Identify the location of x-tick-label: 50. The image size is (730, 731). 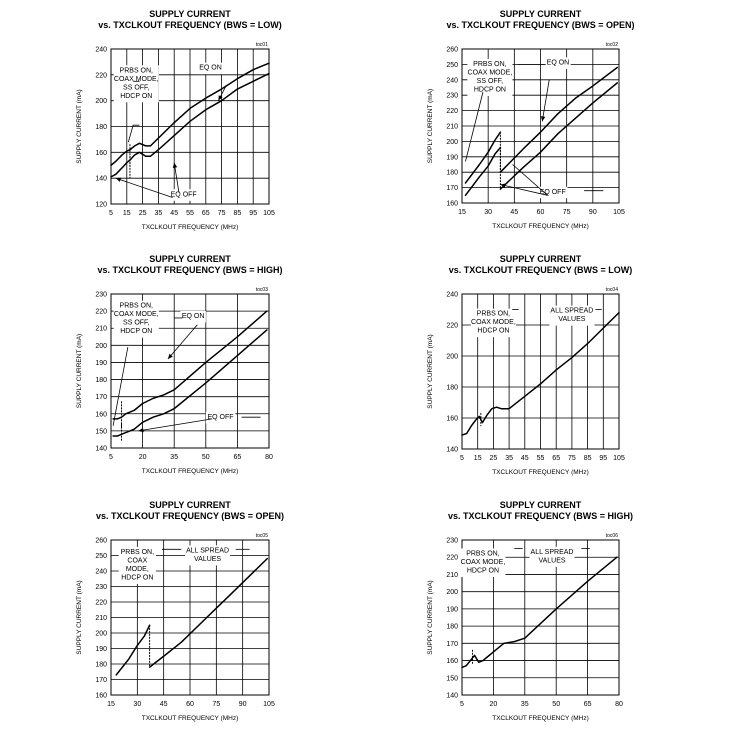
(556, 704).